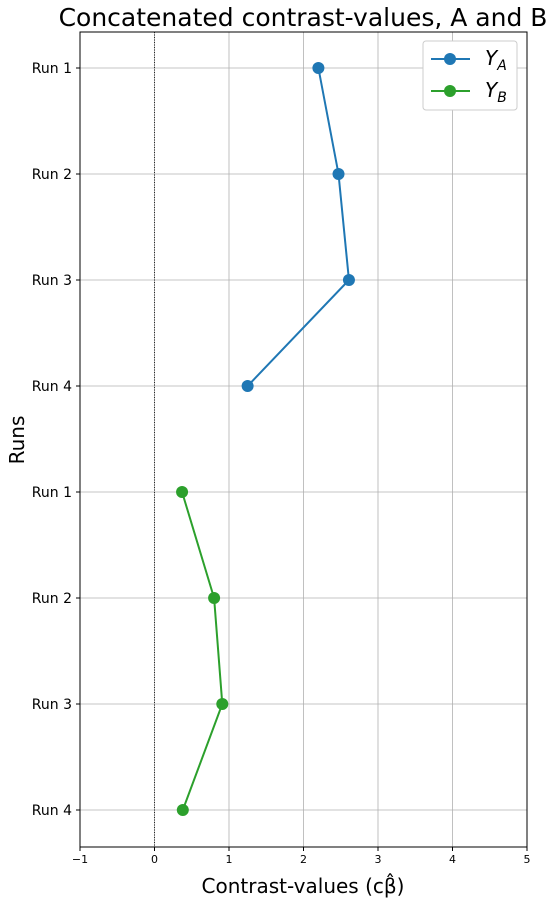  Describe the element at coordinates (202, 651) in the screenshot. I see `series-line-y-b` at that location.